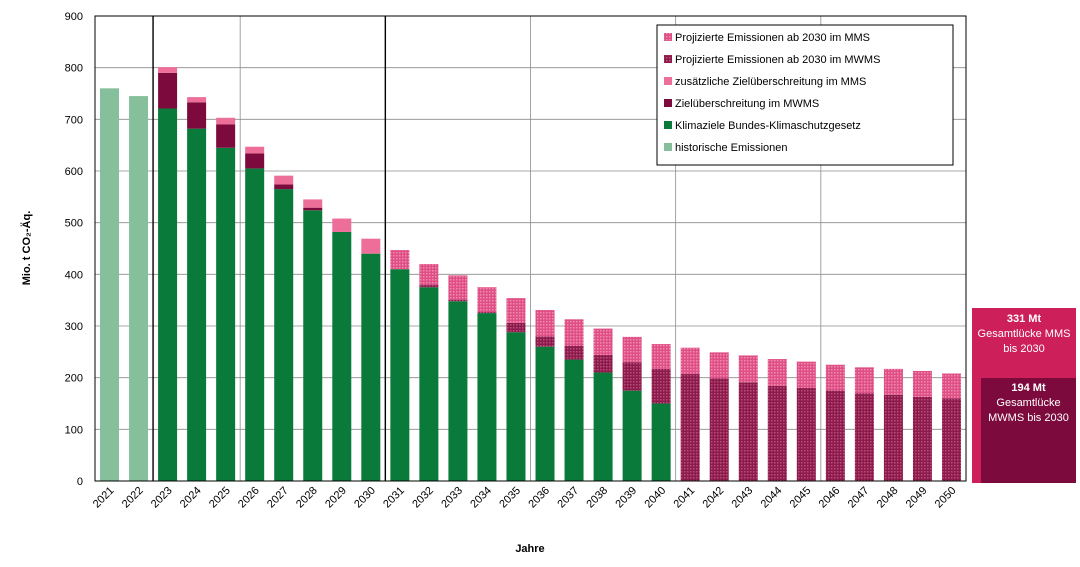  What do you see at coordinates (655, 498) in the screenshot?
I see `x-tick-label: 2040` at bounding box center [655, 498].